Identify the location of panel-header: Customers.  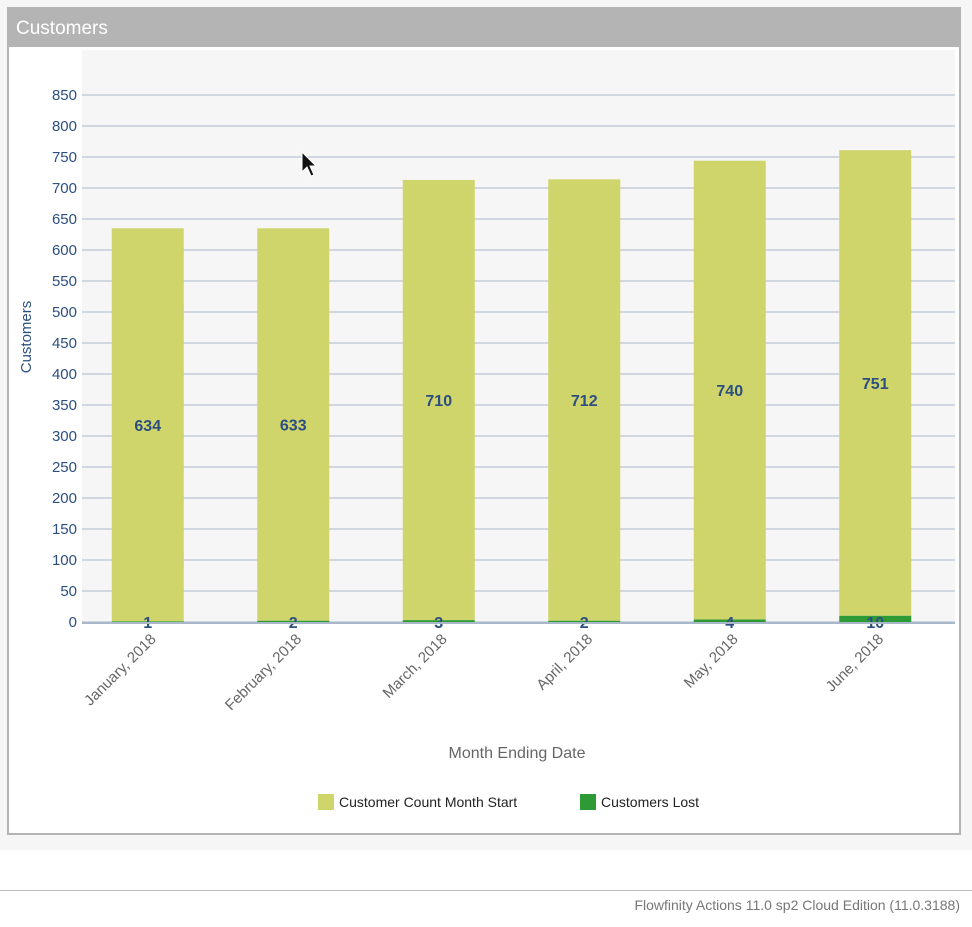
(484, 28).